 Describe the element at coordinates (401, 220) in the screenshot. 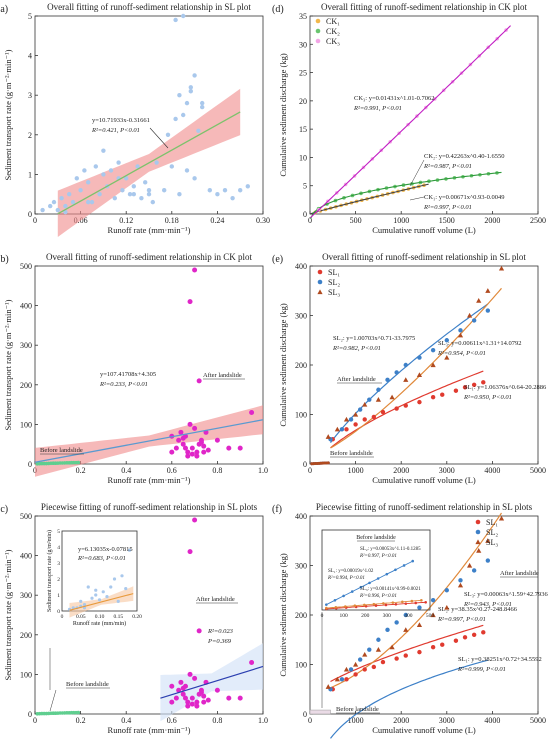

I see `x-tick-label: 1000` at that location.